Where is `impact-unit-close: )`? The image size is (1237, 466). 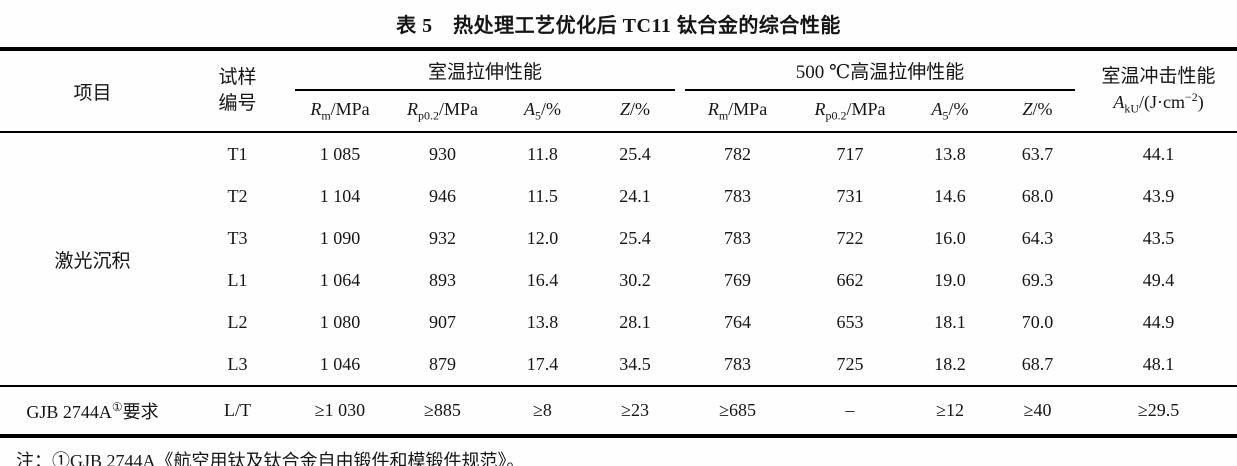
impact-unit-close: ) is located at coordinates (1200, 101).